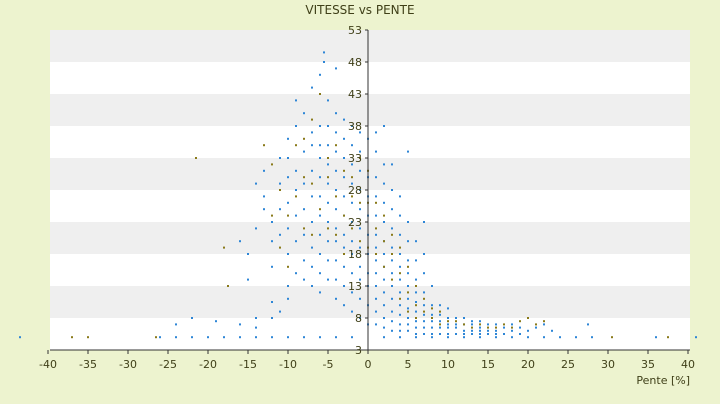 This screenshot has width=720, height=404. Describe the element at coordinates (359, 10) in the screenshot. I see `chart-title: VITESSE vs PENTE` at that location.